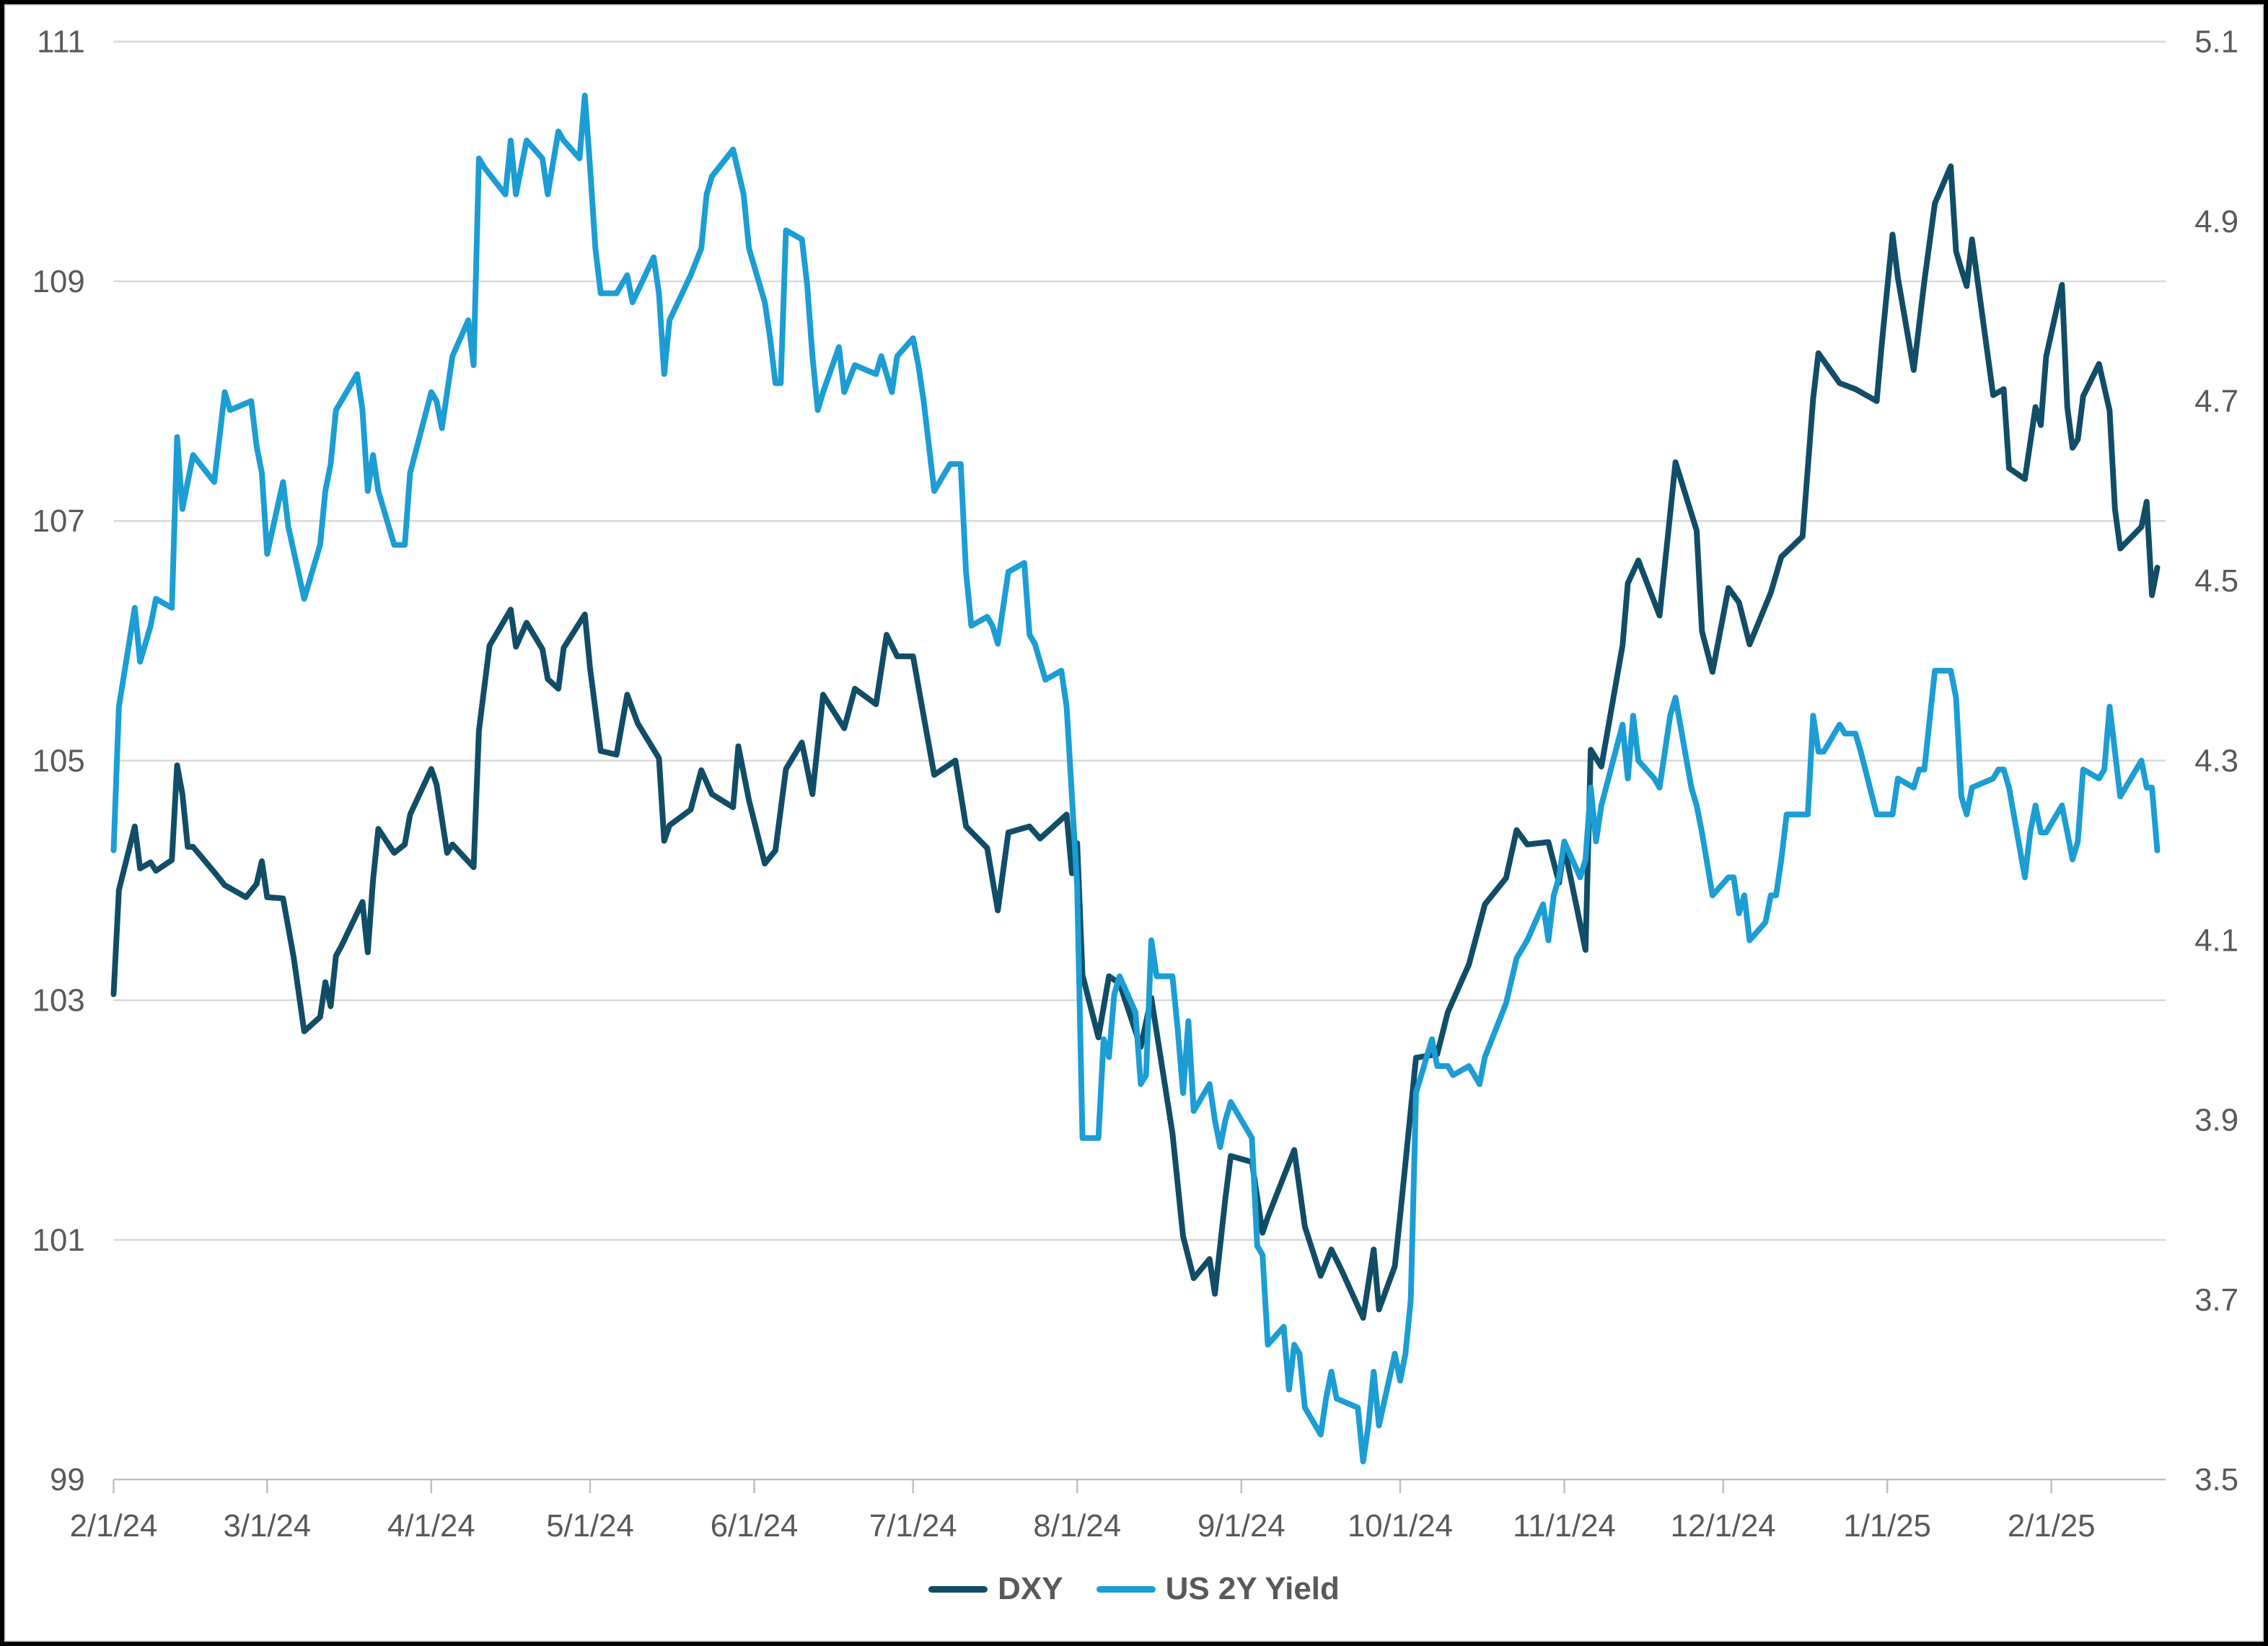 The height and width of the screenshot is (1646, 2268). I want to click on x-axis-tick-label: 7/1/24, so click(913, 1526).